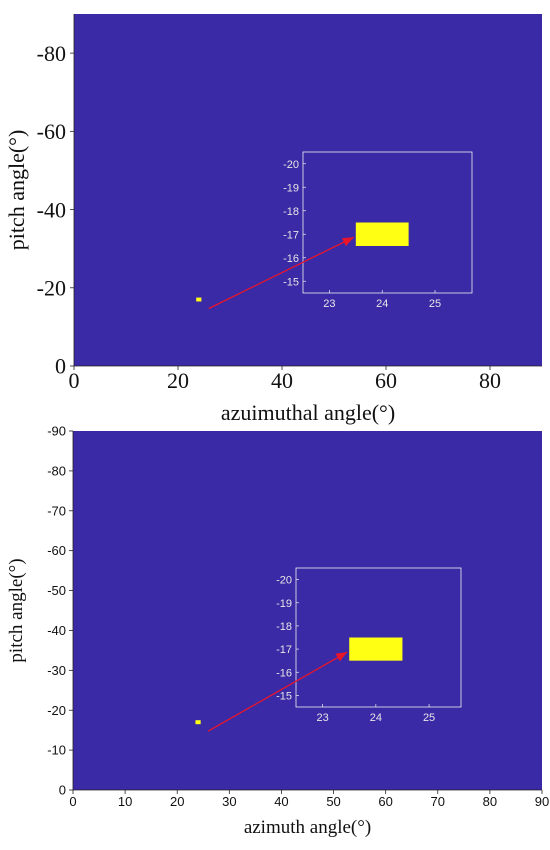 Image resolution: width=550 pixels, height=850 pixels. Describe the element at coordinates (229, 801) in the screenshot. I see `x-tick-label: 30` at that location.